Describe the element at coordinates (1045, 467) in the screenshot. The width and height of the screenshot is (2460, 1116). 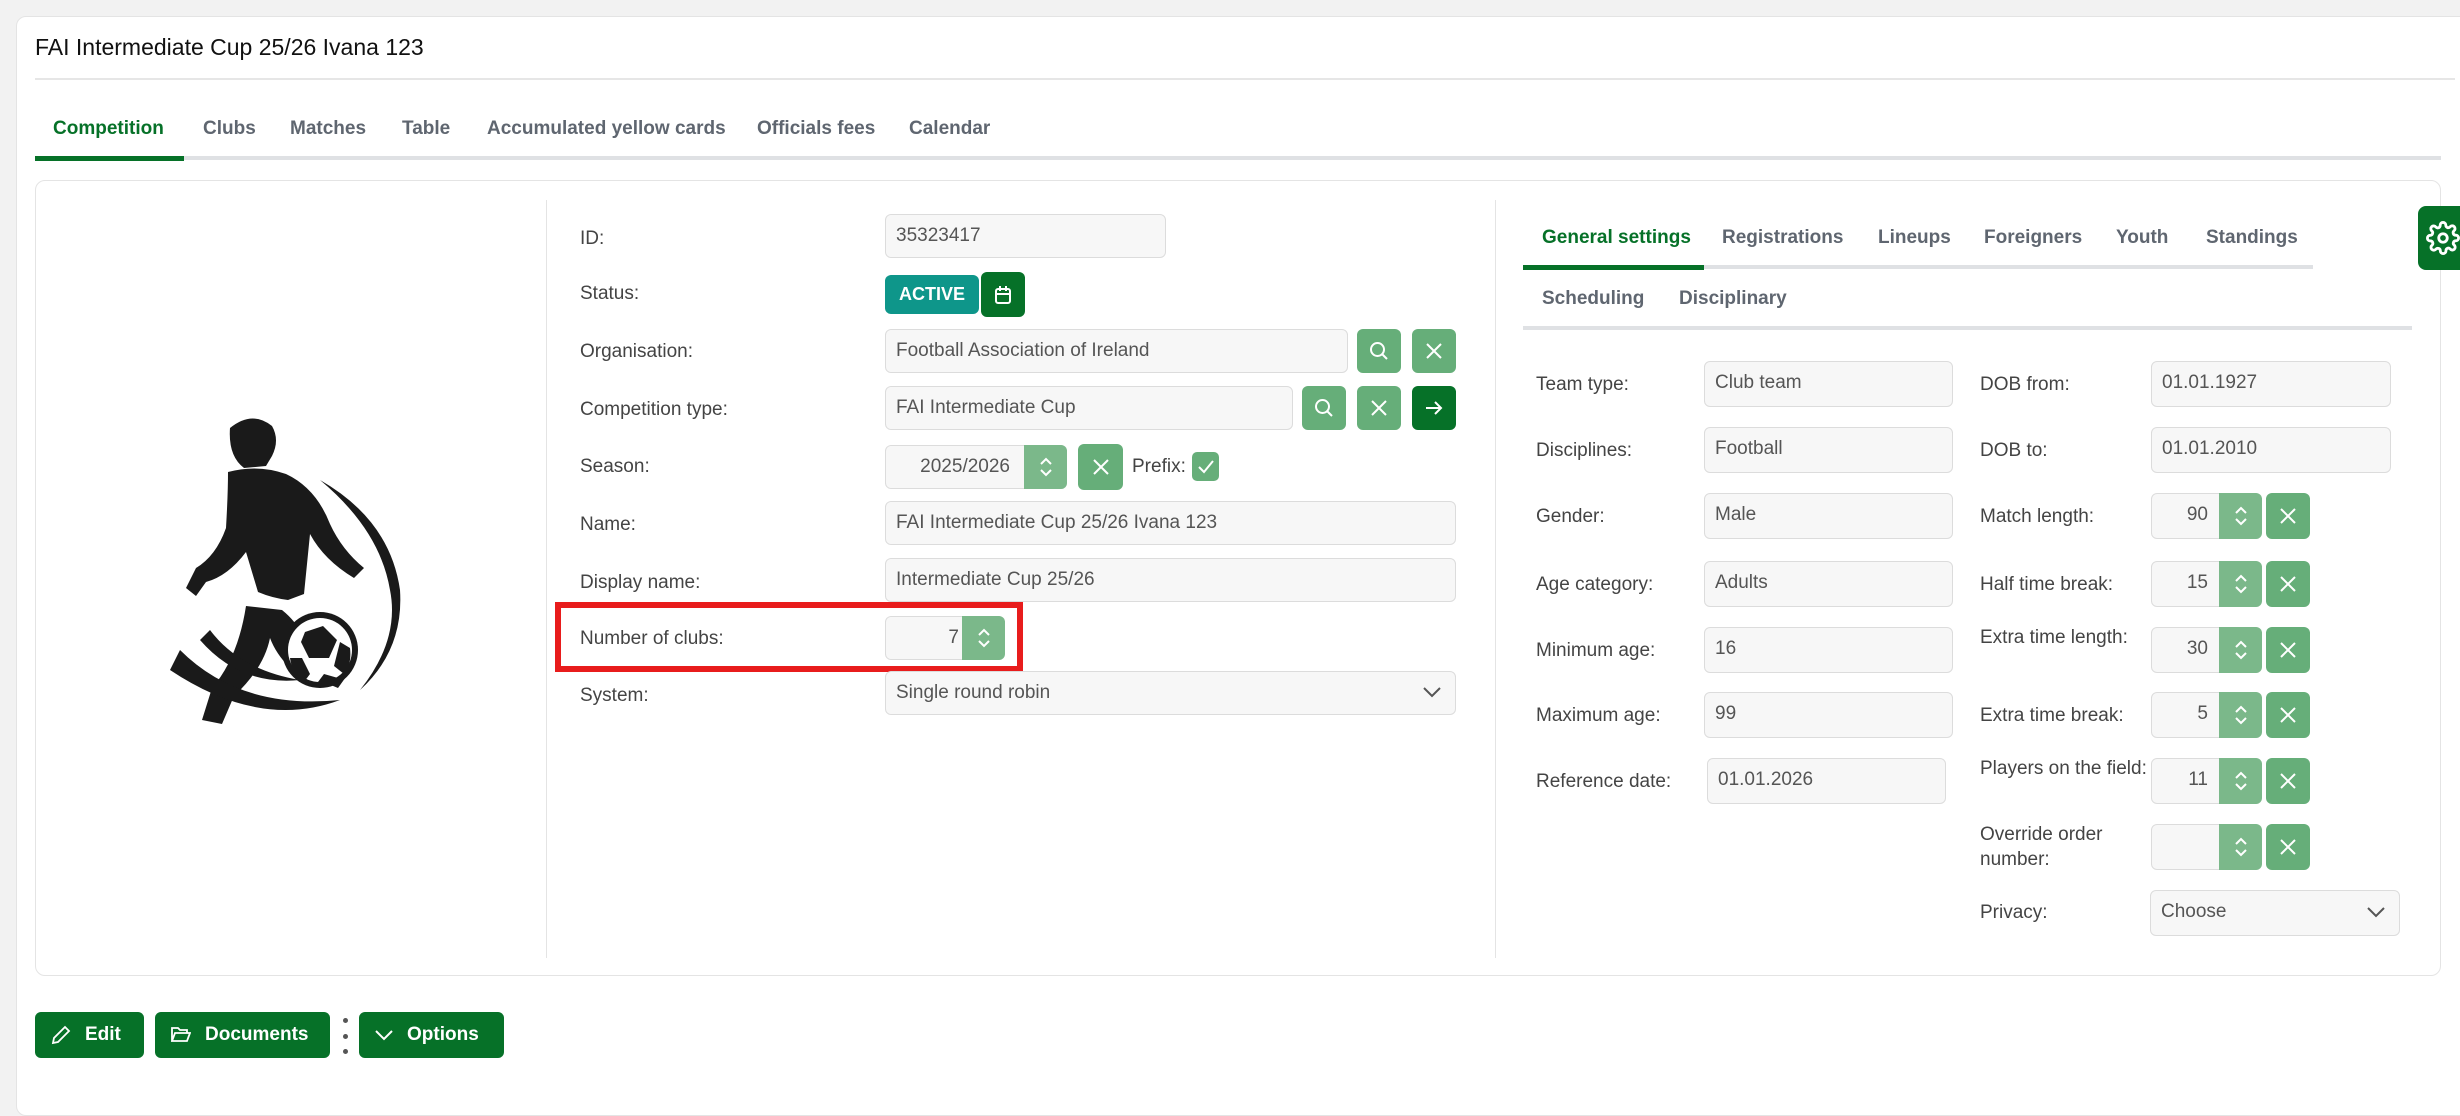
I see `season-stepper` at that location.